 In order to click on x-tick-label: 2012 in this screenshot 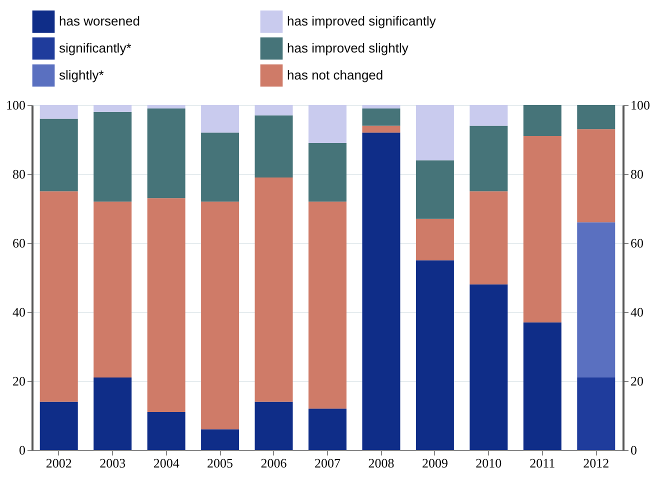, I will do `click(596, 463)`.